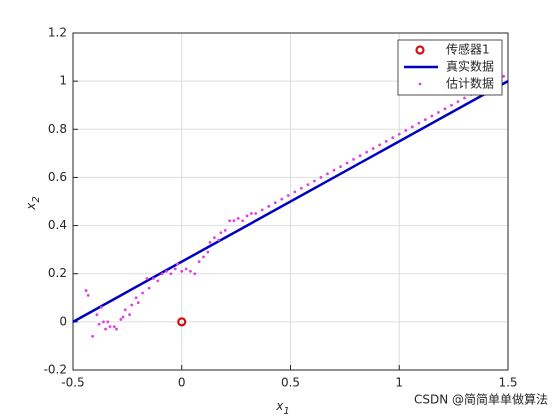 This screenshot has height=420, width=560. Describe the element at coordinates (72, 383) in the screenshot. I see `x-tick-label: -0.5` at that location.